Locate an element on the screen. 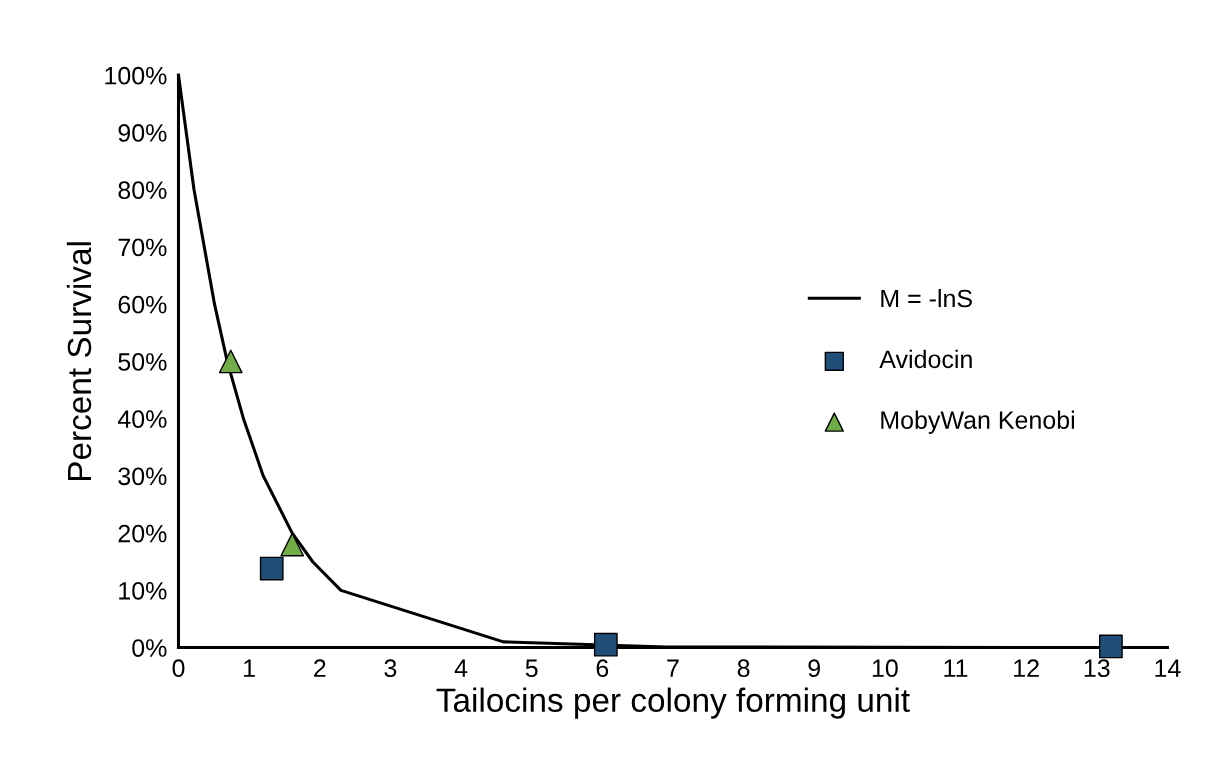 The width and height of the screenshot is (1206, 784). x-tick-label: 1 is located at coordinates (249, 668).